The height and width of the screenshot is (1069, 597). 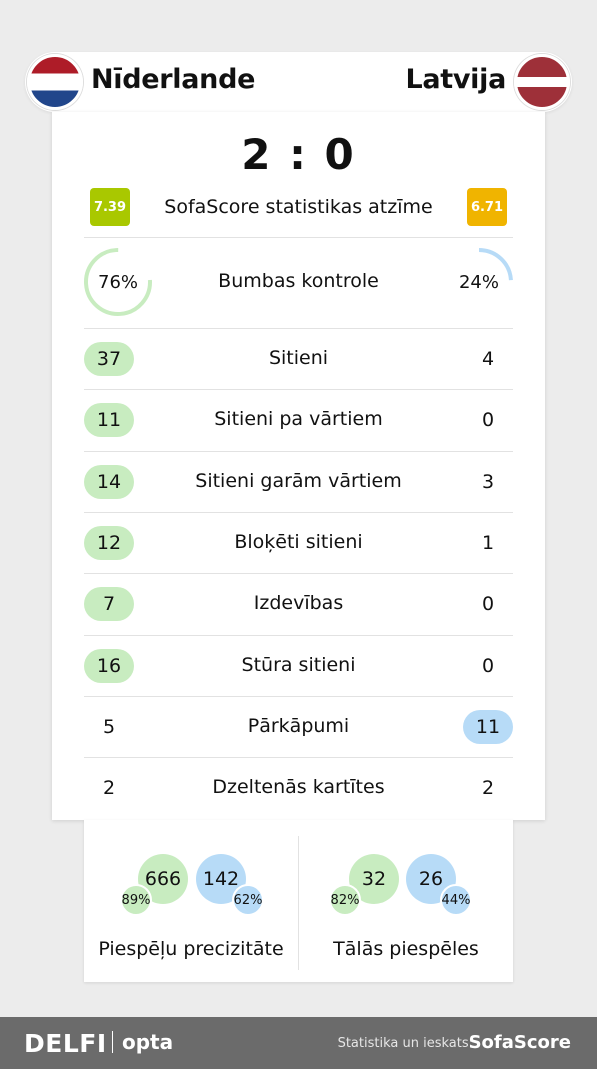 I want to click on stat-label: Dzeltenās kartītes, so click(x=298, y=787).